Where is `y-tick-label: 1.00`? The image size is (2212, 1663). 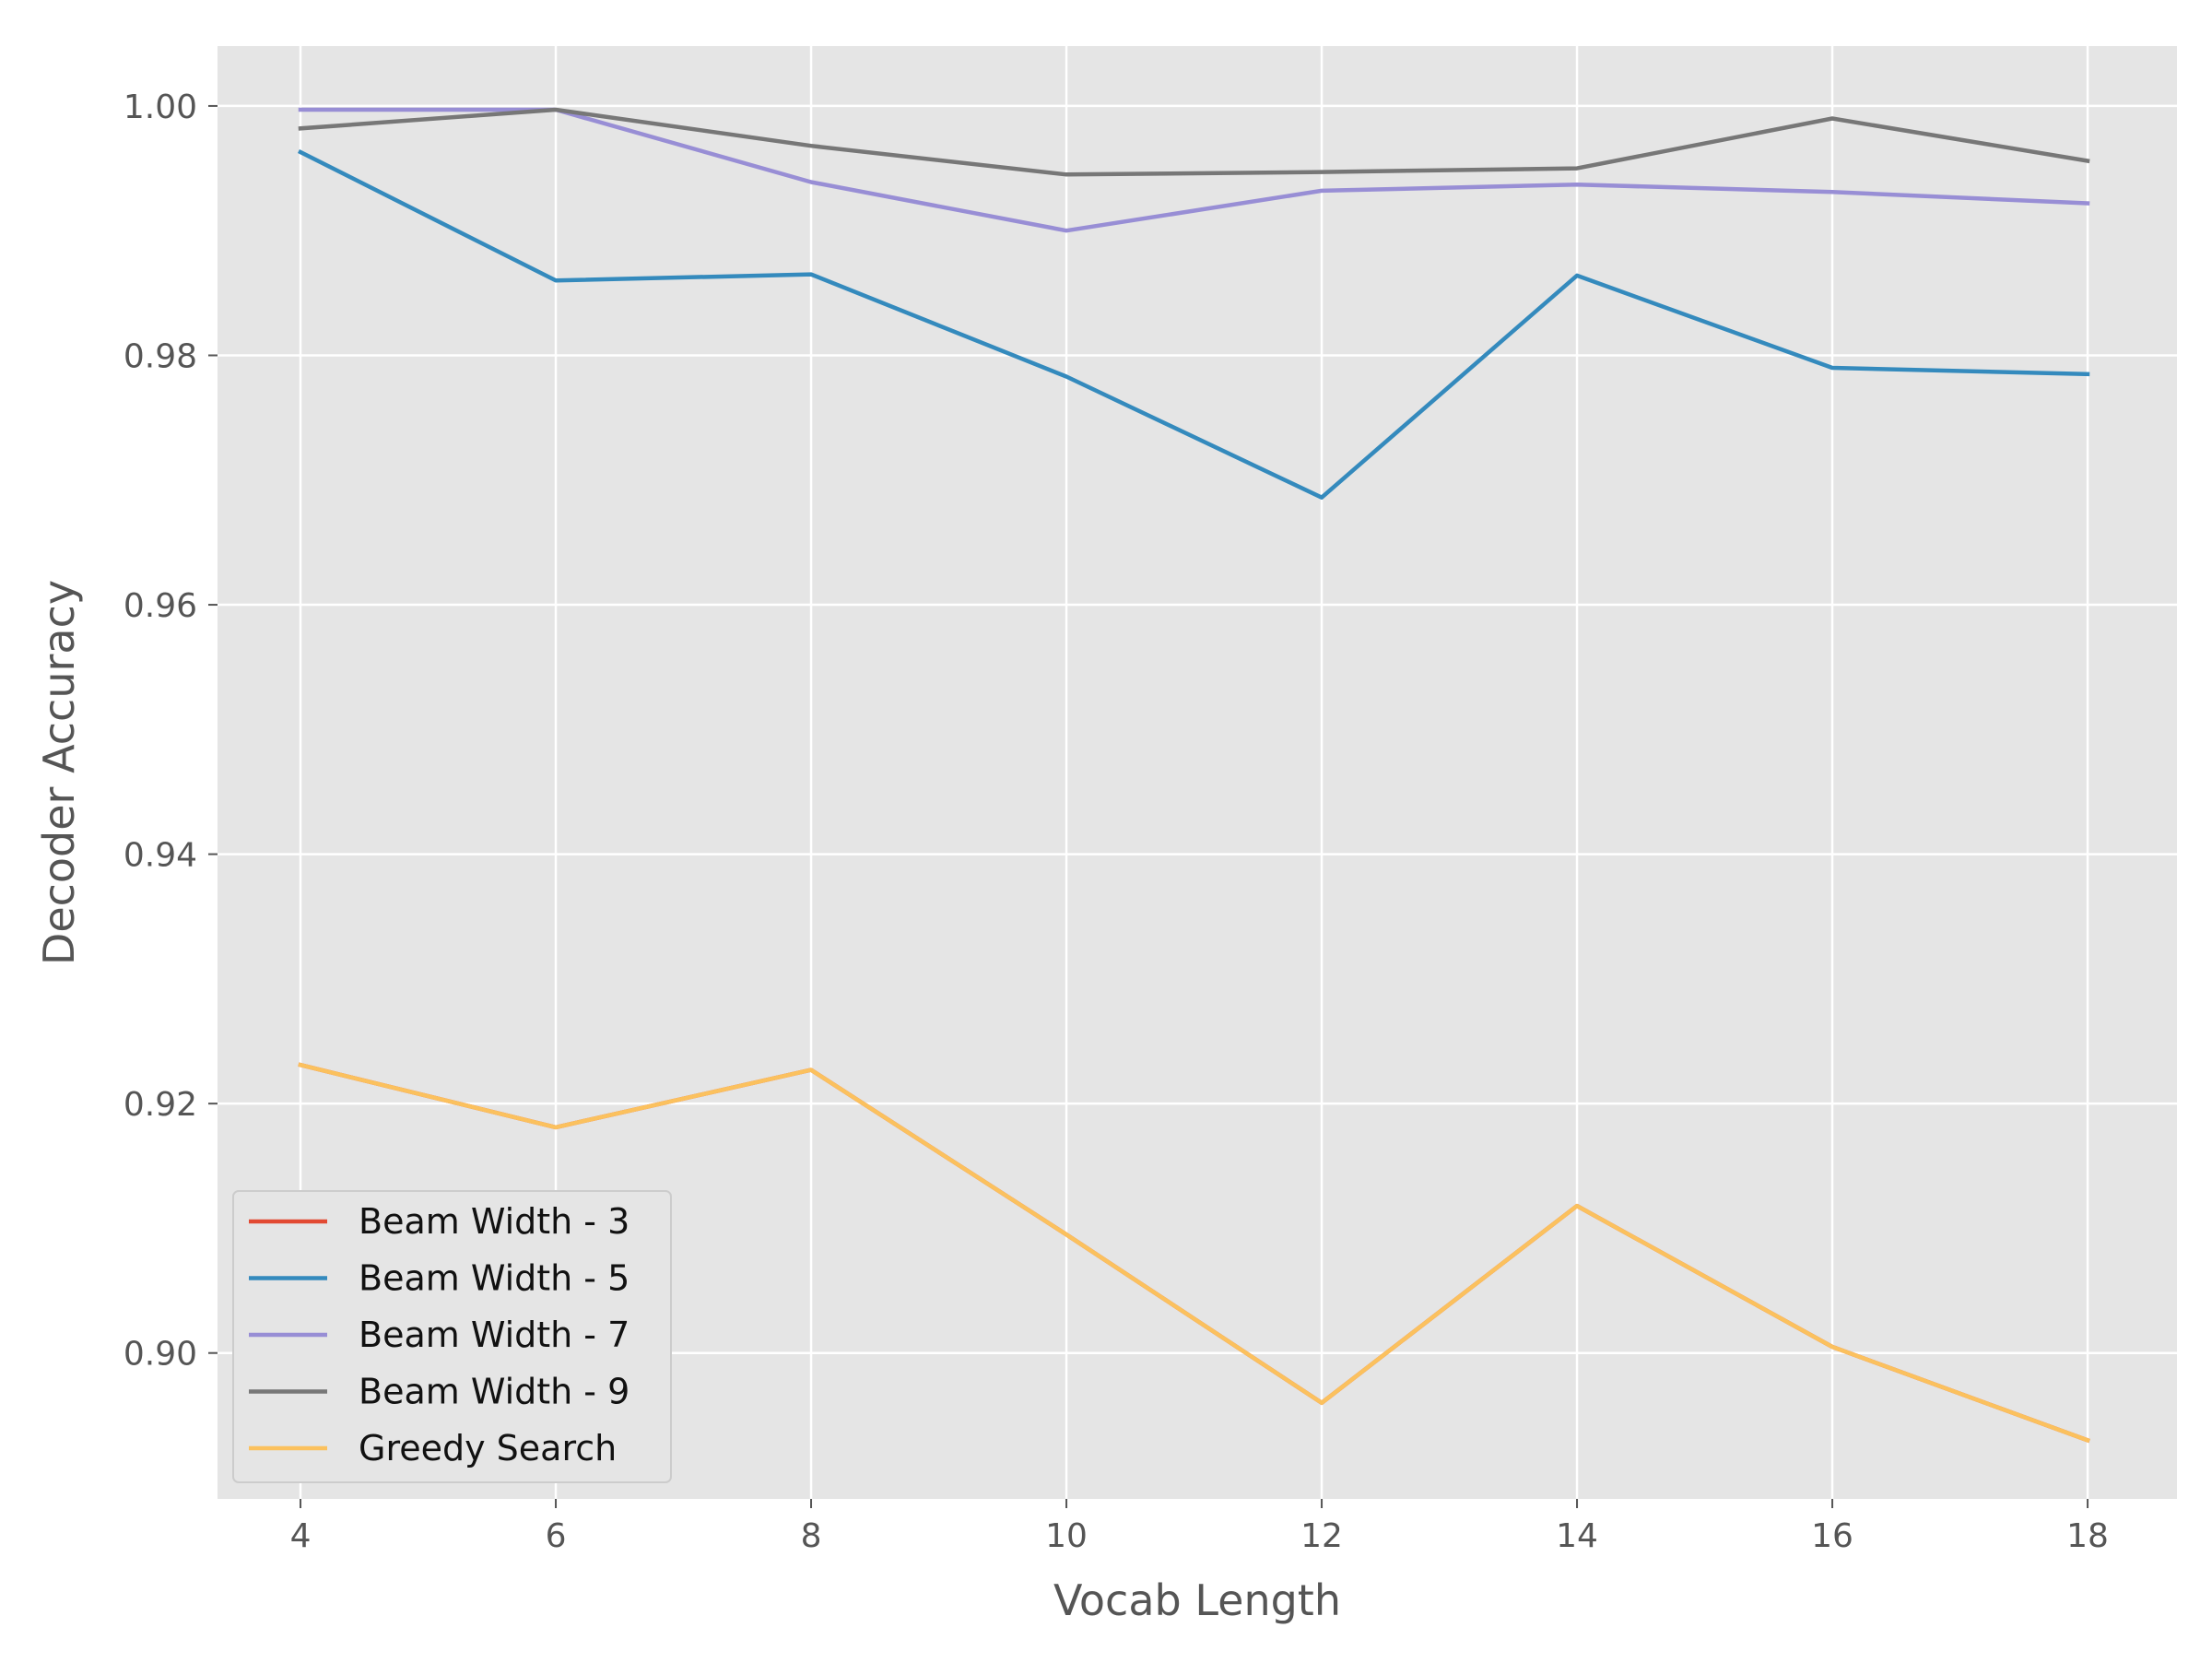
y-tick-label: 1.00 is located at coordinates (160, 107).